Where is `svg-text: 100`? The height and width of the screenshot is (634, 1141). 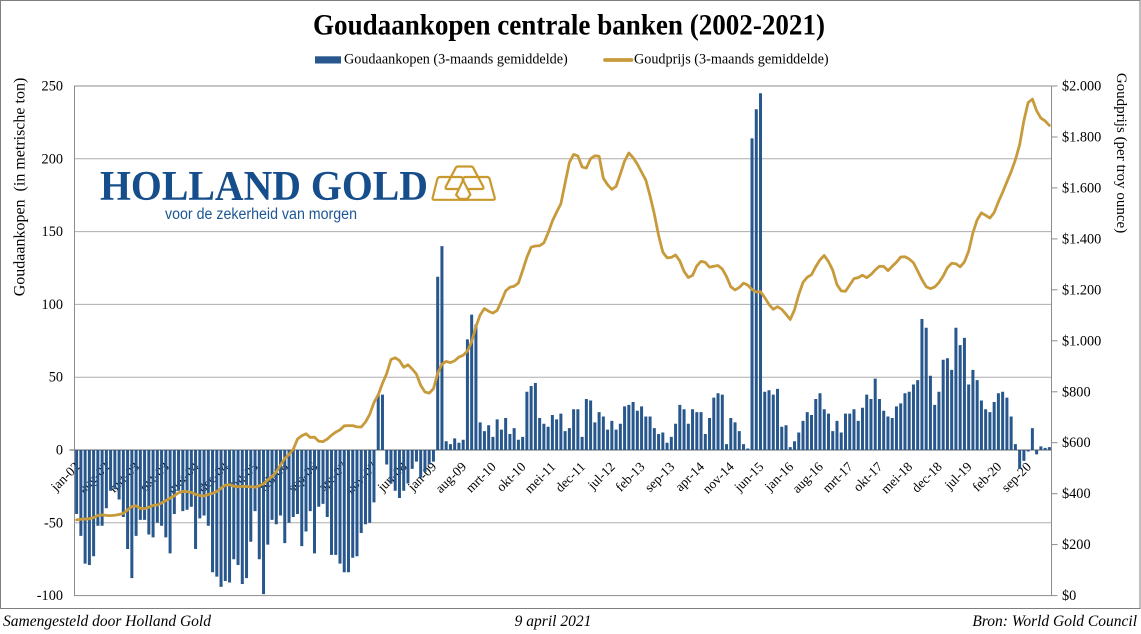 svg-text: 100 is located at coordinates (52, 305).